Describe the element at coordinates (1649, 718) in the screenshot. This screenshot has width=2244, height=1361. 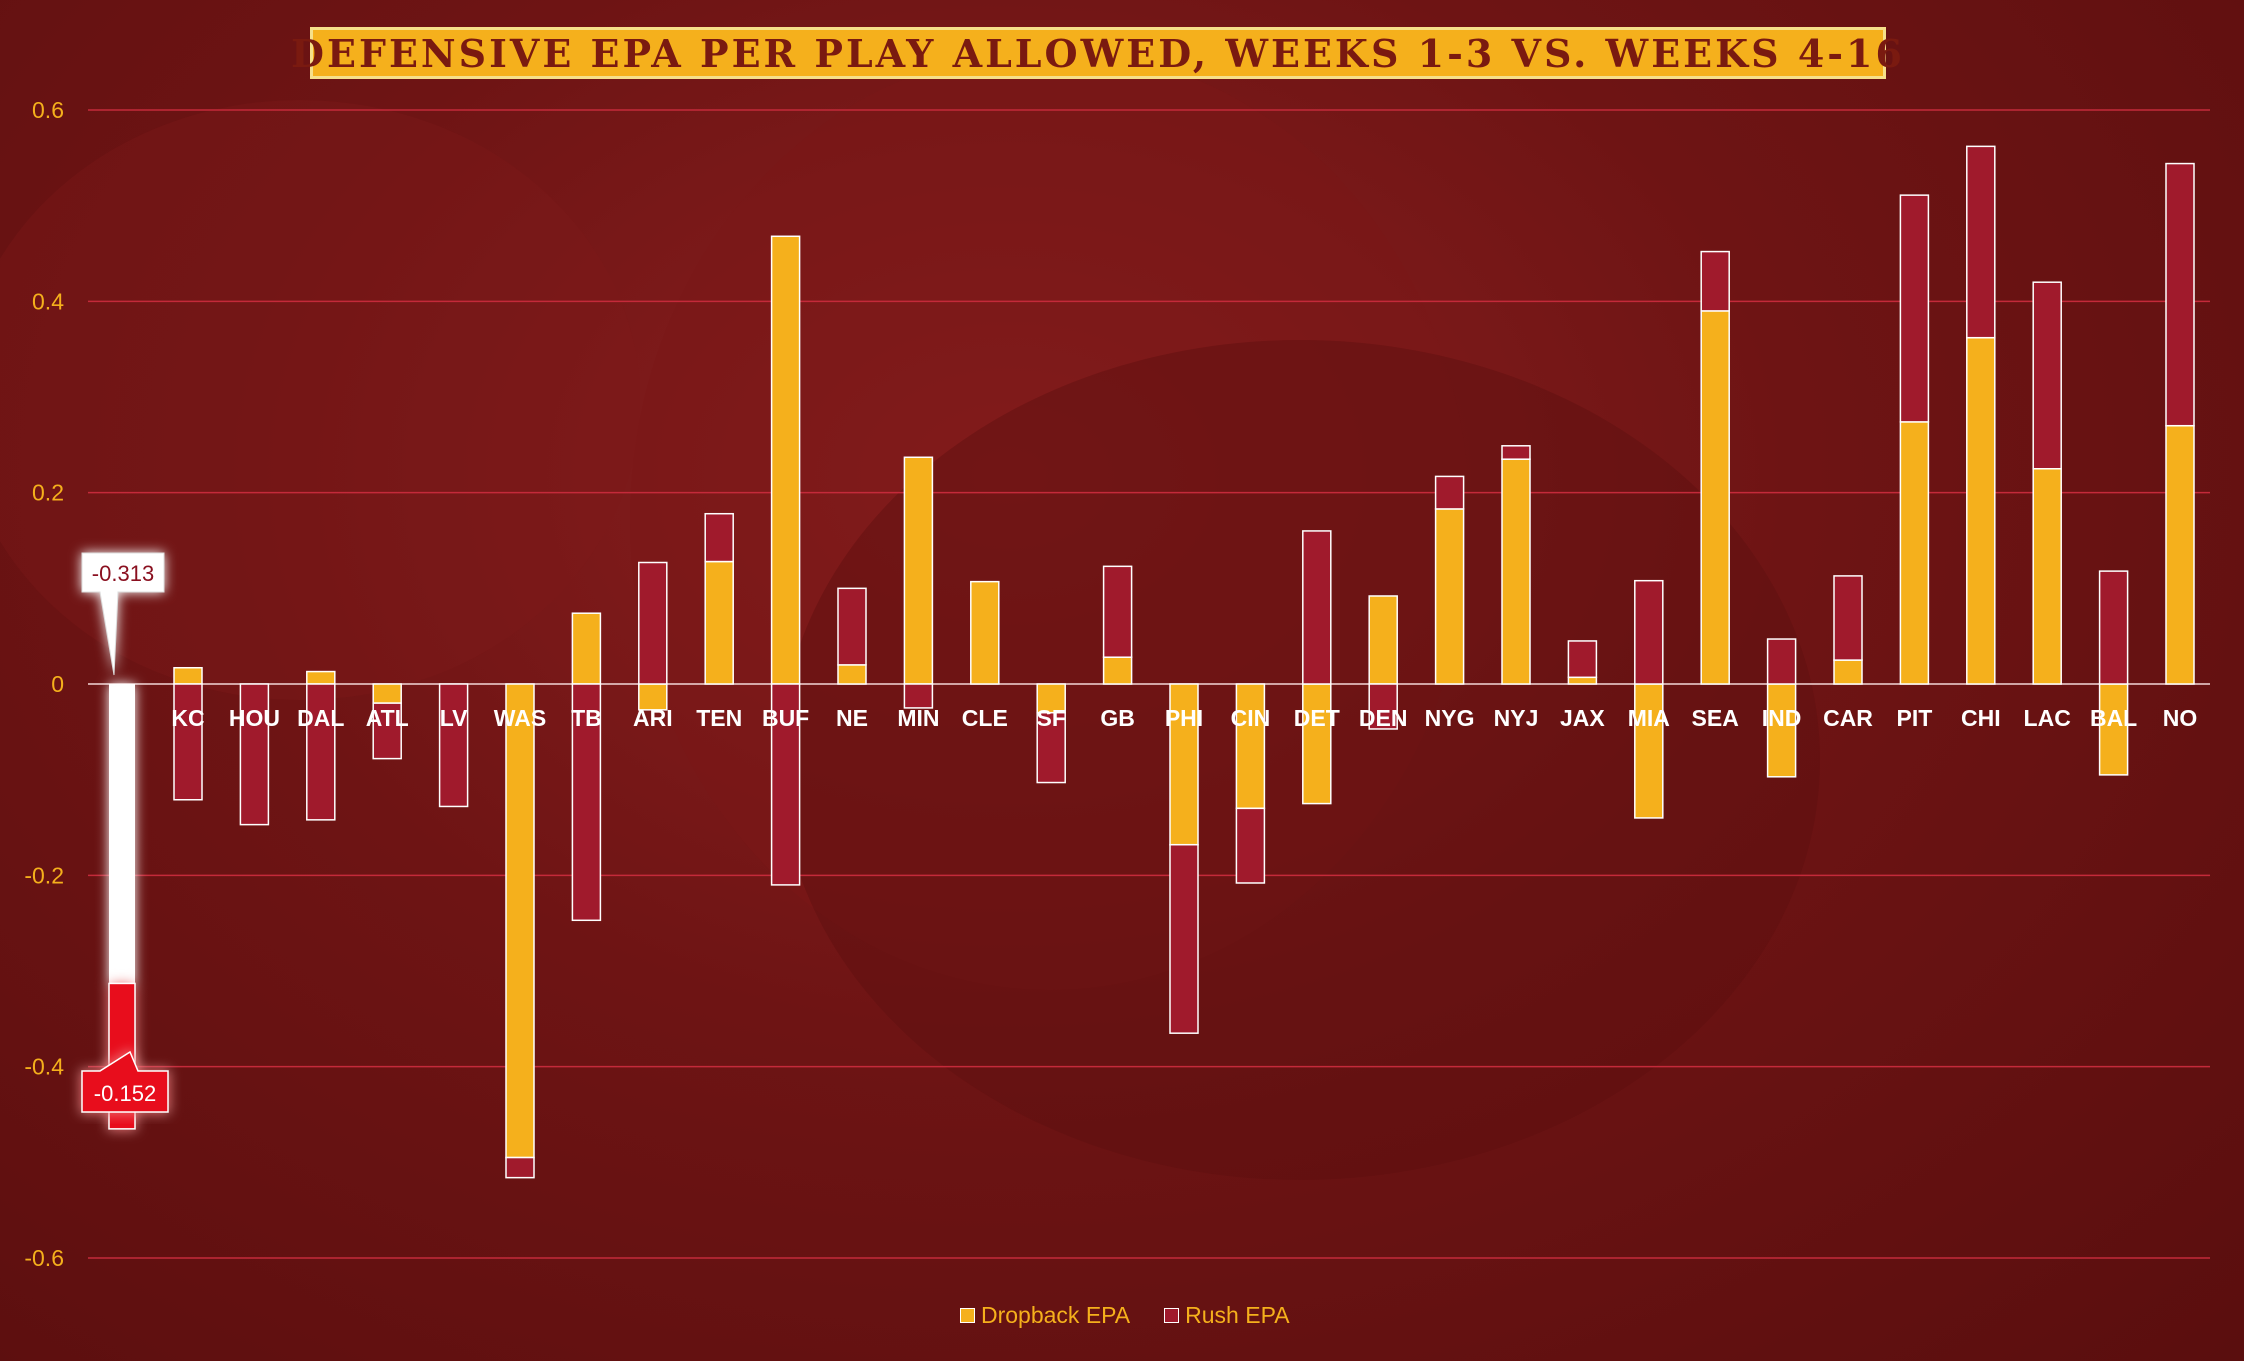
I see `team-label-mia: MIA` at that location.